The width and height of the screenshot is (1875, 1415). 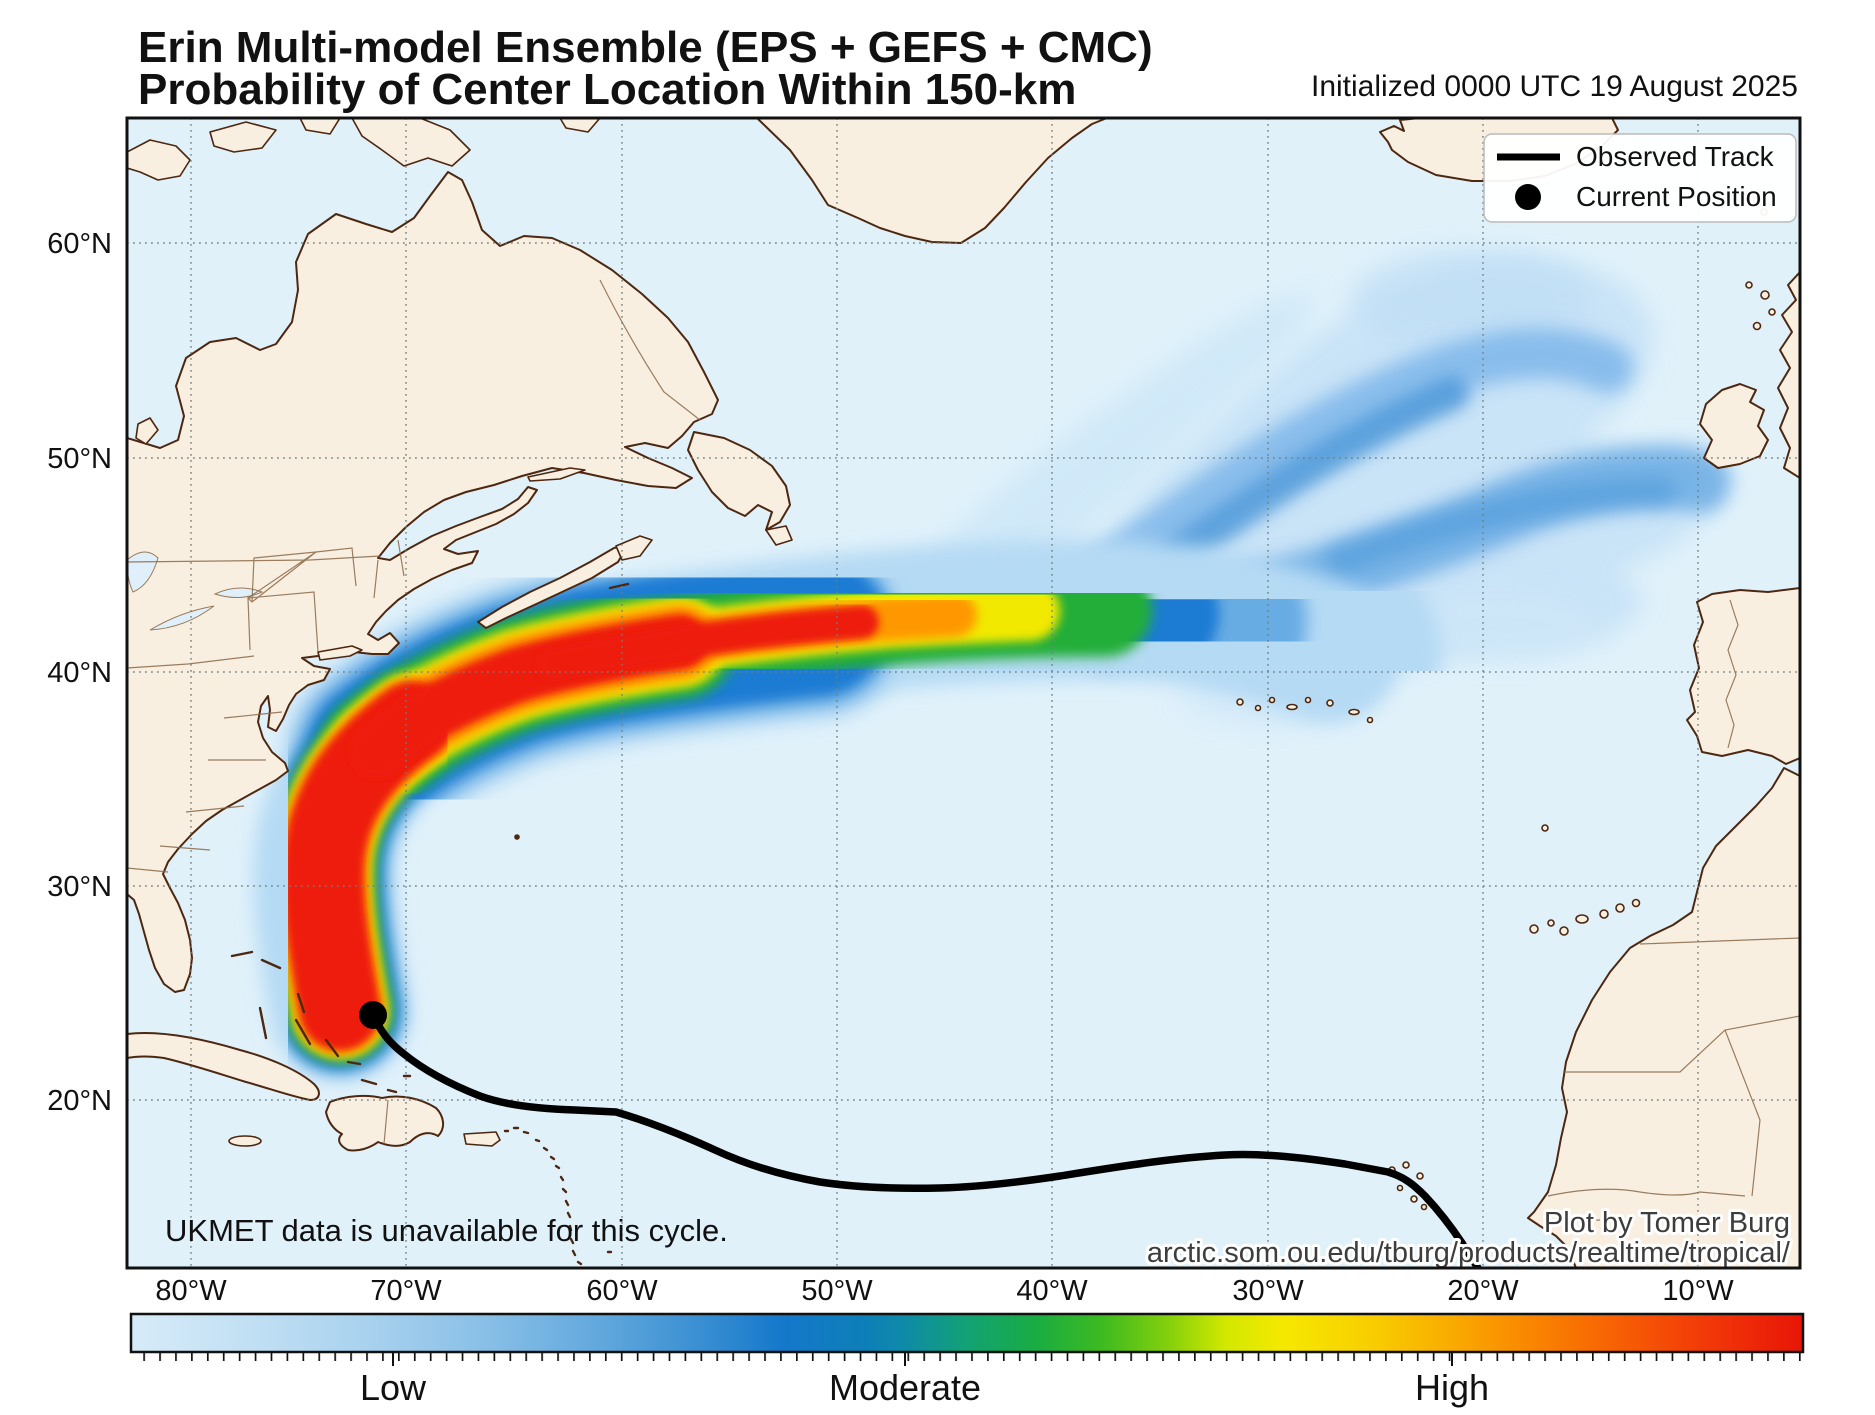 What do you see at coordinates (1408, 1186) in the screenshot?
I see `cape-verde-islands` at bounding box center [1408, 1186].